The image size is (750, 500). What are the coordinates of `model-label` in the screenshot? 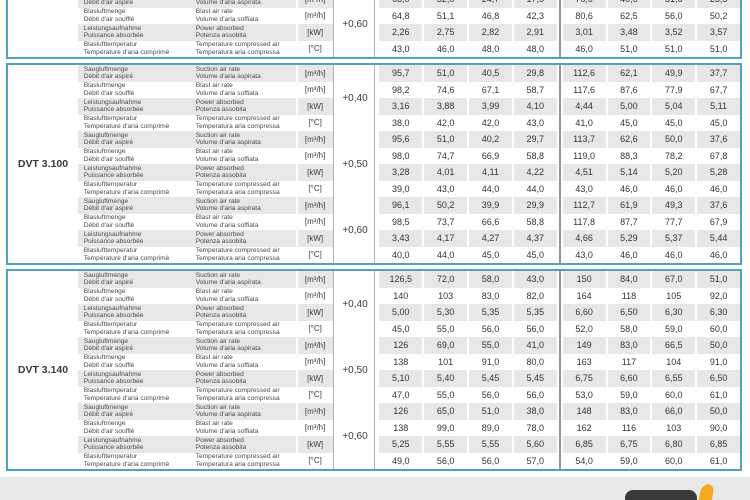 It's located at (43, 28).